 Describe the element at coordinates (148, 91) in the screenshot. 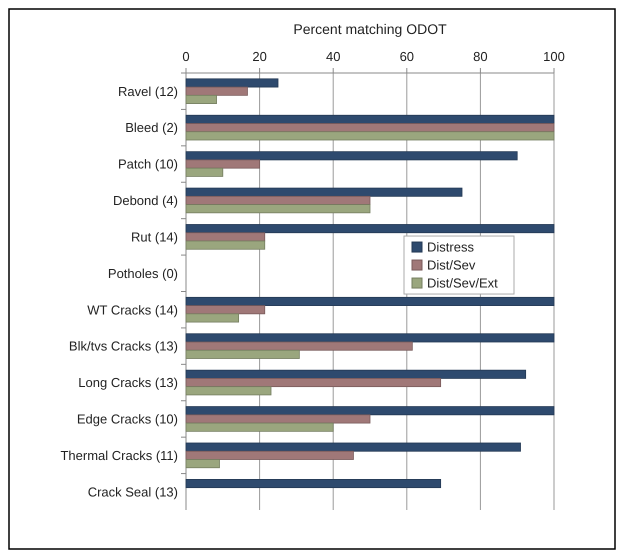

I see `y-tick-label: Ravel (12)` at that location.